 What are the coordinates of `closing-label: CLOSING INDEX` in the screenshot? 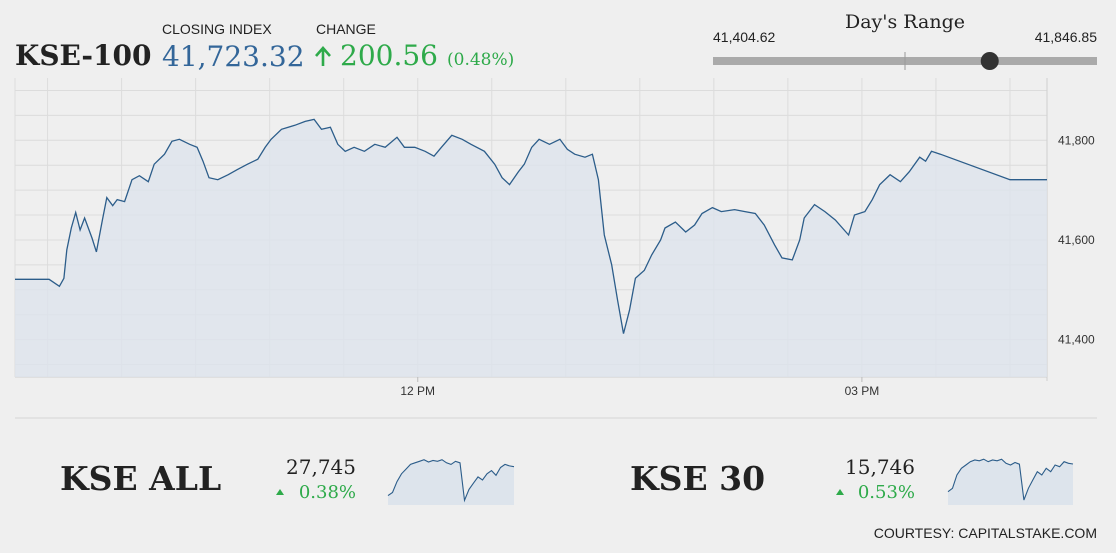 It's located at (217, 29).